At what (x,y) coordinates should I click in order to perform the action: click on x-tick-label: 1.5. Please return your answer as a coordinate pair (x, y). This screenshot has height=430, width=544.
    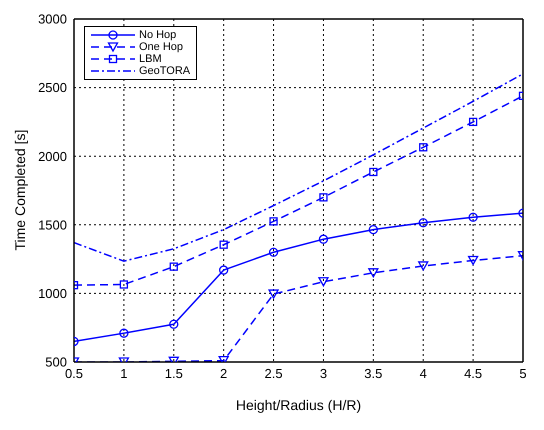
    Looking at the image, I should click on (173, 374).